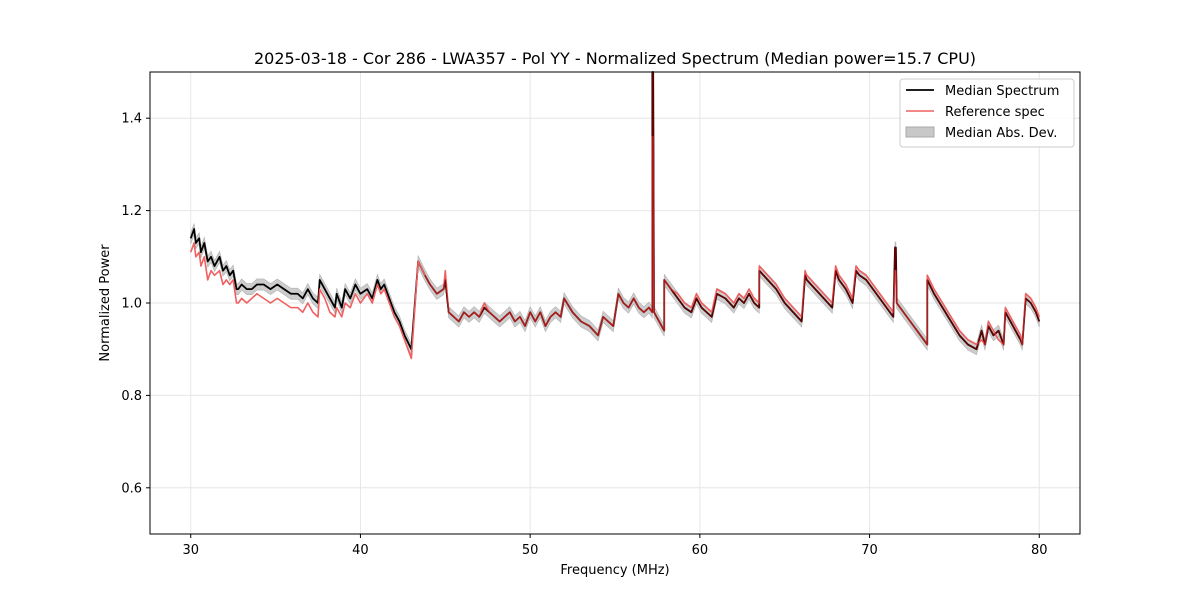 This screenshot has width=1200, height=600. What do you see at coordinates (920, 132) in the screenshot?
I see `legend-swatch-mad` at bounding box center [920, 132].